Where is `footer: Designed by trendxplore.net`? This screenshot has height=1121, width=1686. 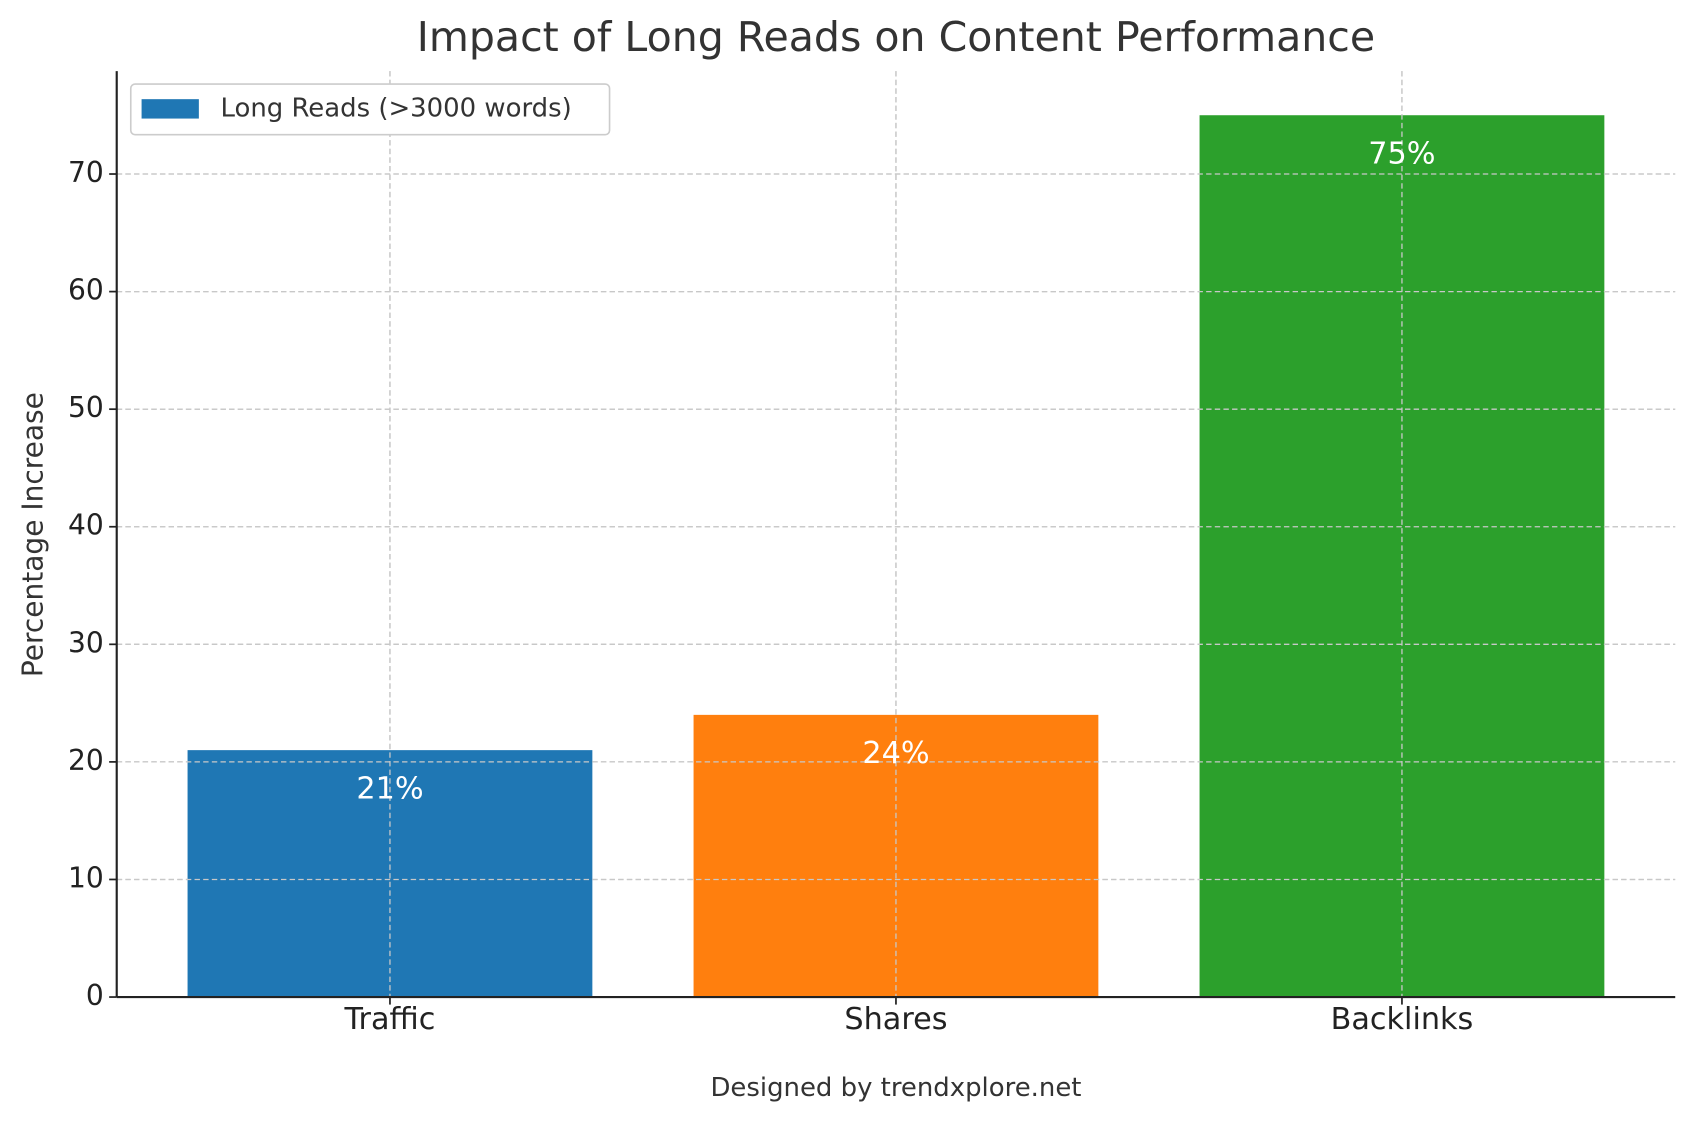
footer: Designed by trendxplore.net is located at coordinates (895, 1088).